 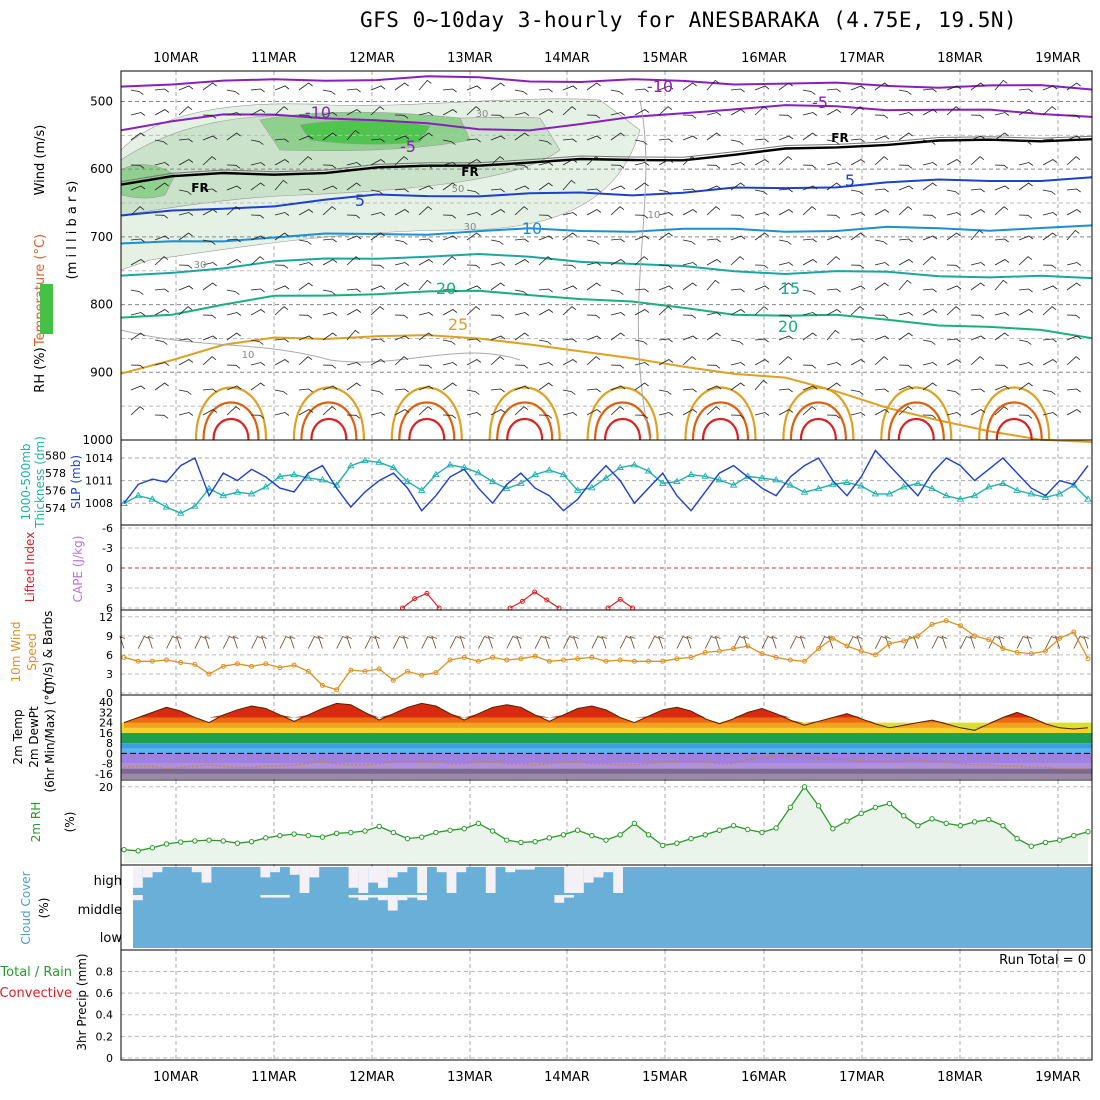 What do you see at coordinates (372, 1077) in the screenshot?
I see `date-label-bottom: 12MAR` at bounding box center [372, 1077].